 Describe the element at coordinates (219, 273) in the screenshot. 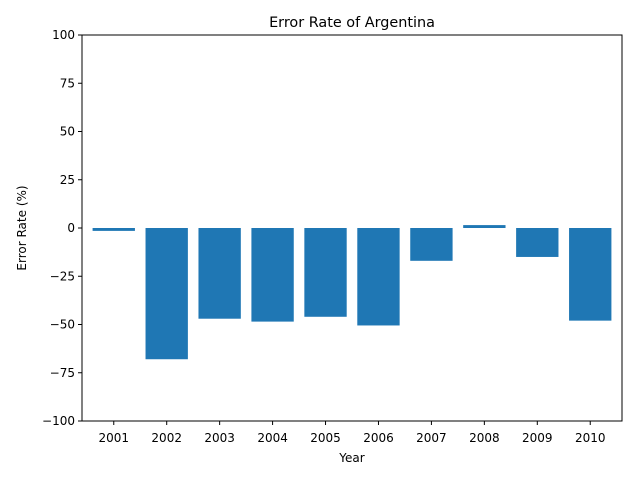

I see `bar-2003` at that location.